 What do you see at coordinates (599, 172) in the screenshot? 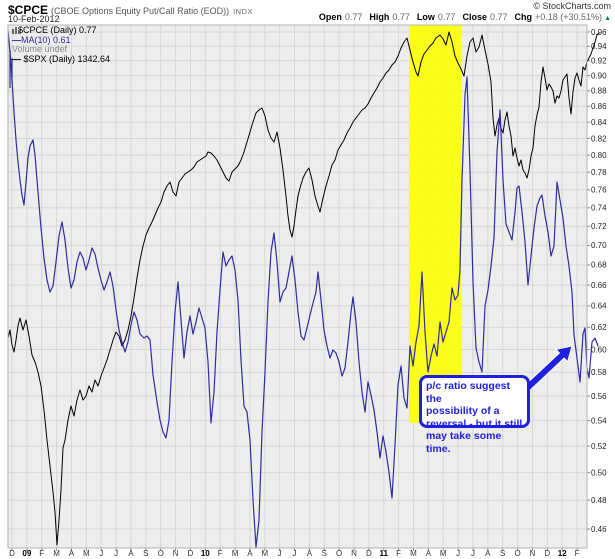
I see `y-axis-label: 0.78` at bounding box center [599, 172].